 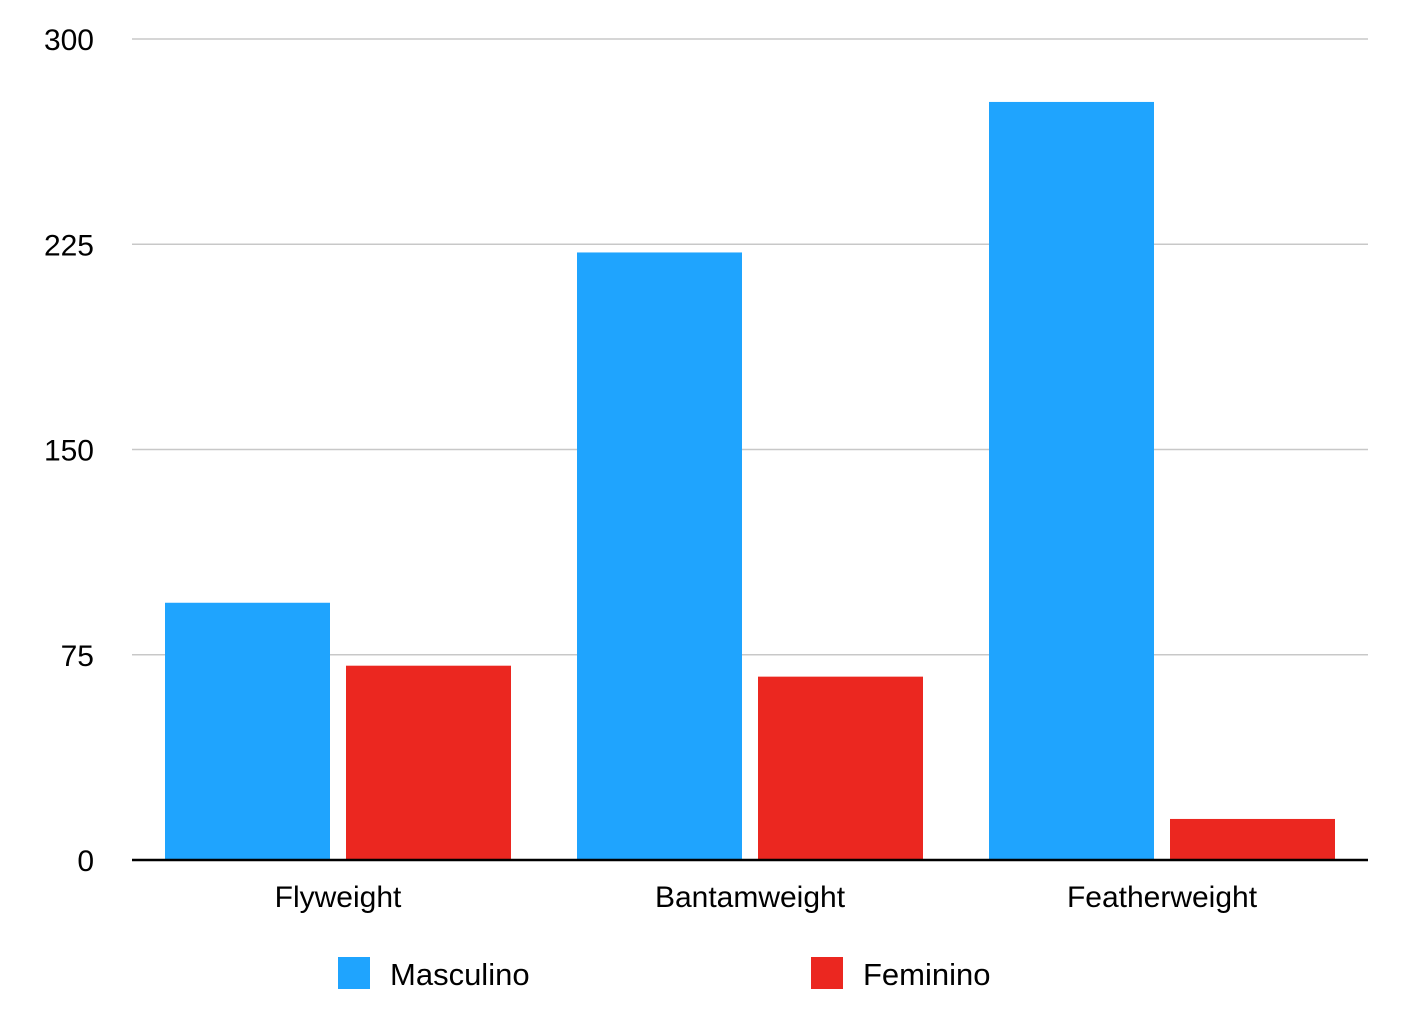 I want to click on legend-item-masculino: Masculino, so click(x=434, y=974).